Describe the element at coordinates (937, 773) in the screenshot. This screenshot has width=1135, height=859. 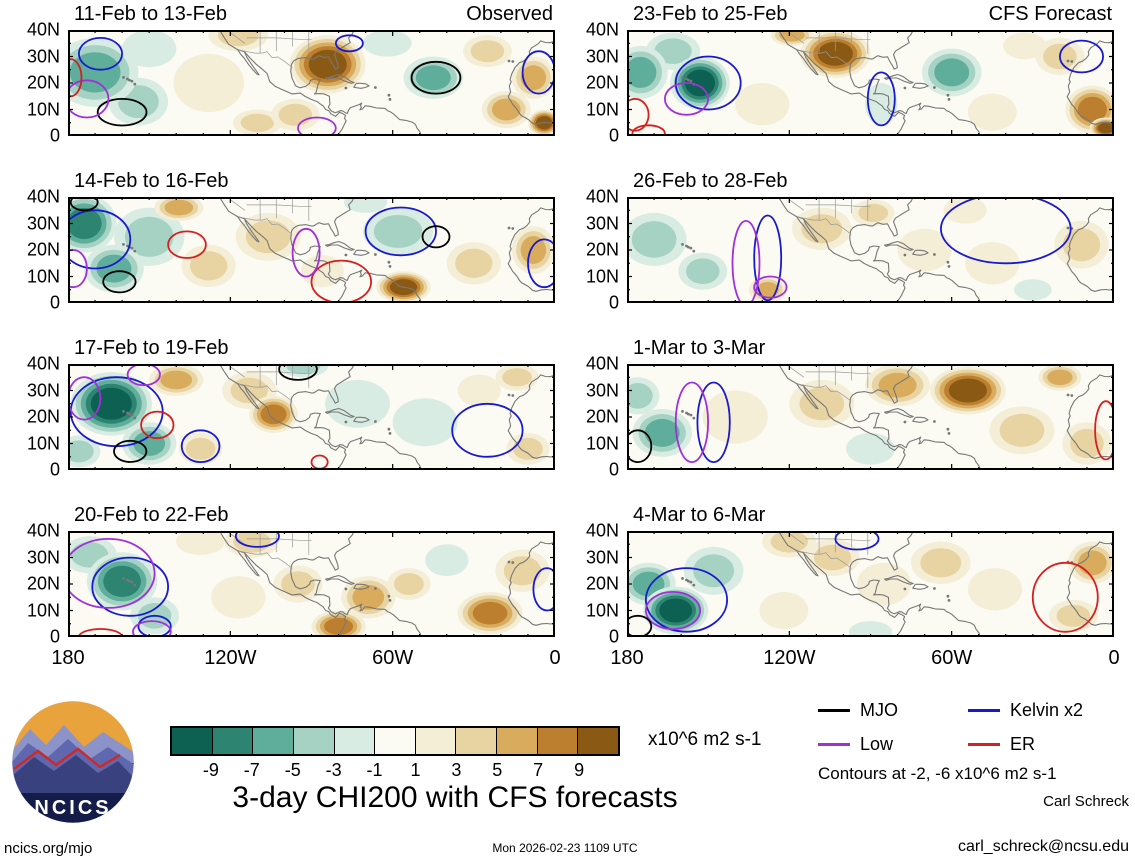
I see `contour-note: Contours at -2, -6 x10^6 m2 s-1` at that location.